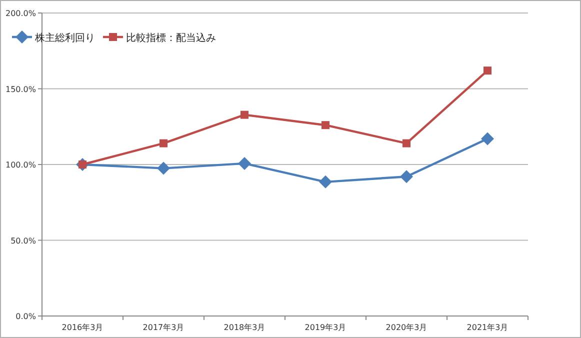 This screenshot has width=581, height=338. Describe the element at coordinates (83, 327) in the screenshot. I see `x-tick-label: 2016年3月` at that location.